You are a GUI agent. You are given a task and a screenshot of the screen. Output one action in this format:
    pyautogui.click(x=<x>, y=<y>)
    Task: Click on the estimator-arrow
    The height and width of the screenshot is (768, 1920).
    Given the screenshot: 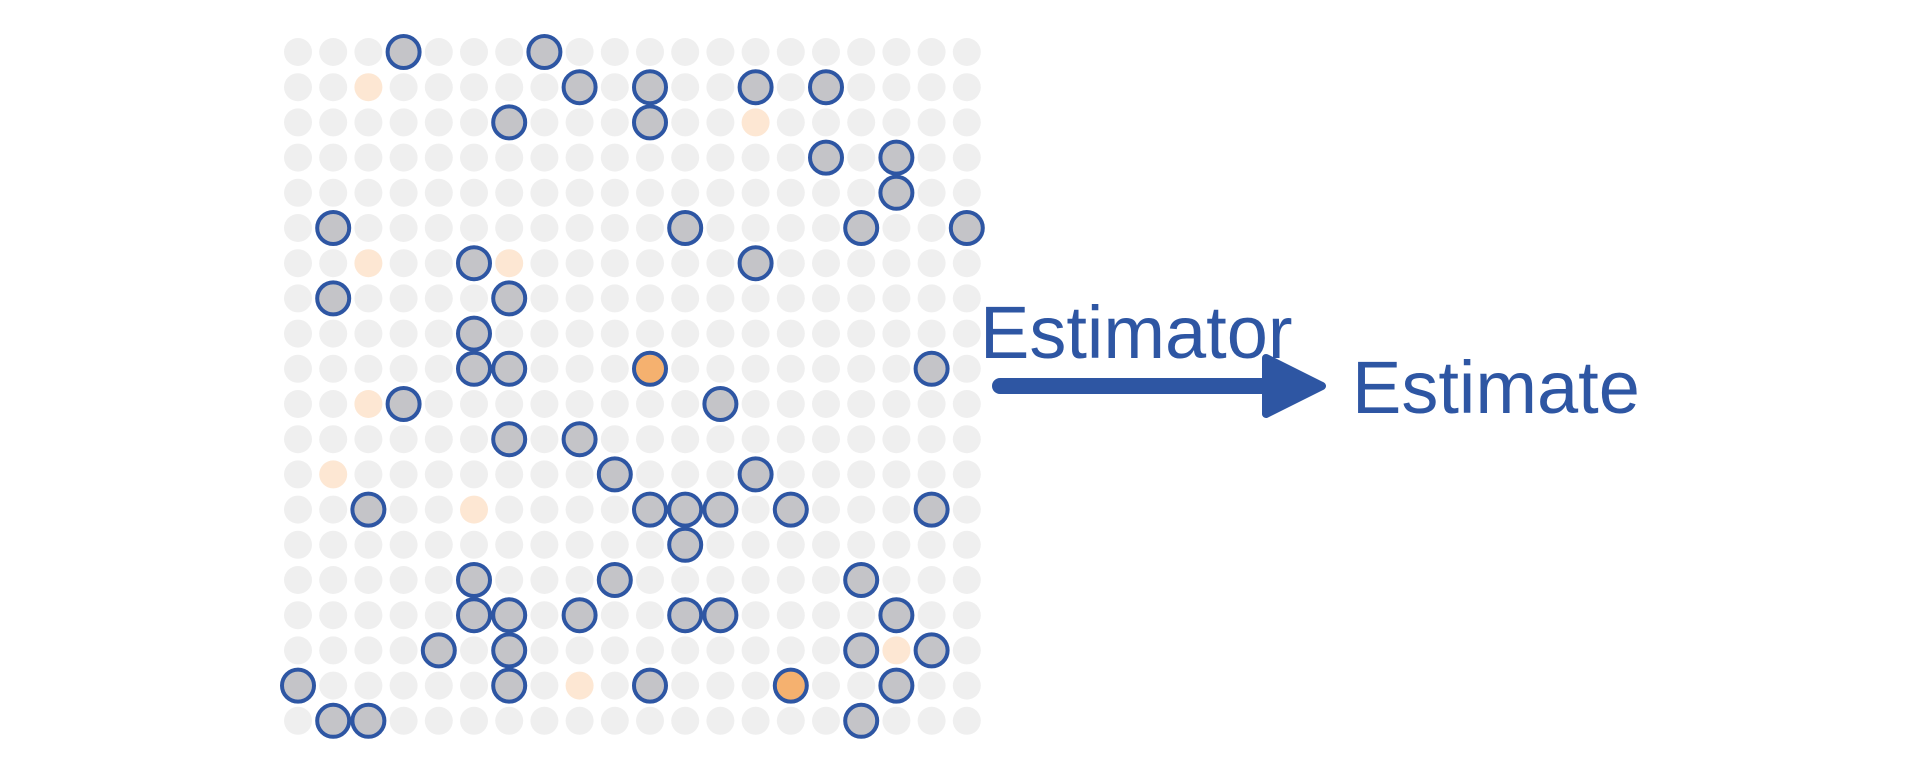 What is the action you would take?
    pyautogui.click(x=1159, y=386)
    